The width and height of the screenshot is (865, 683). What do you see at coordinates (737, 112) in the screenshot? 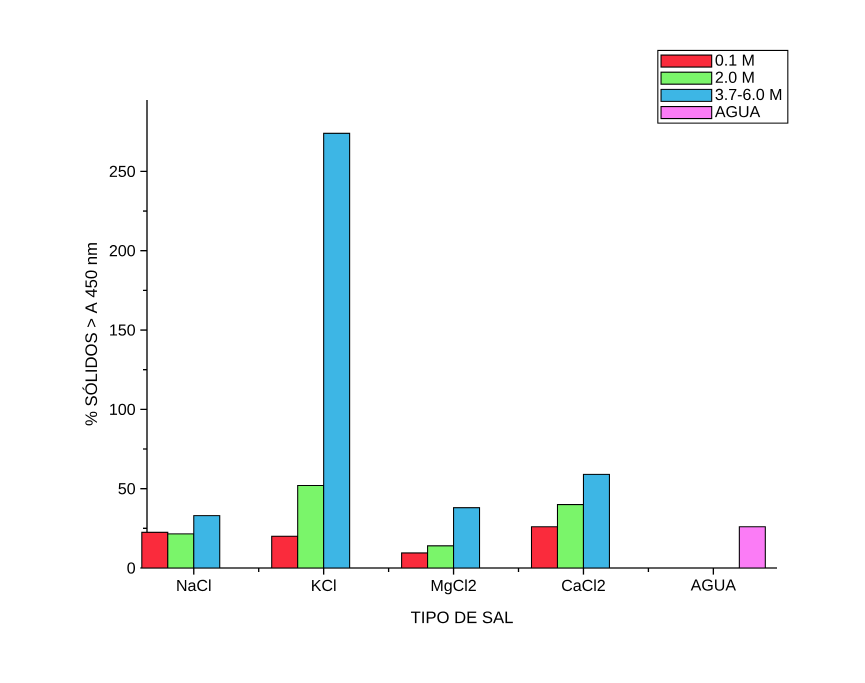
I see `legend-label: AGUA` at bounding box center [737, 112].